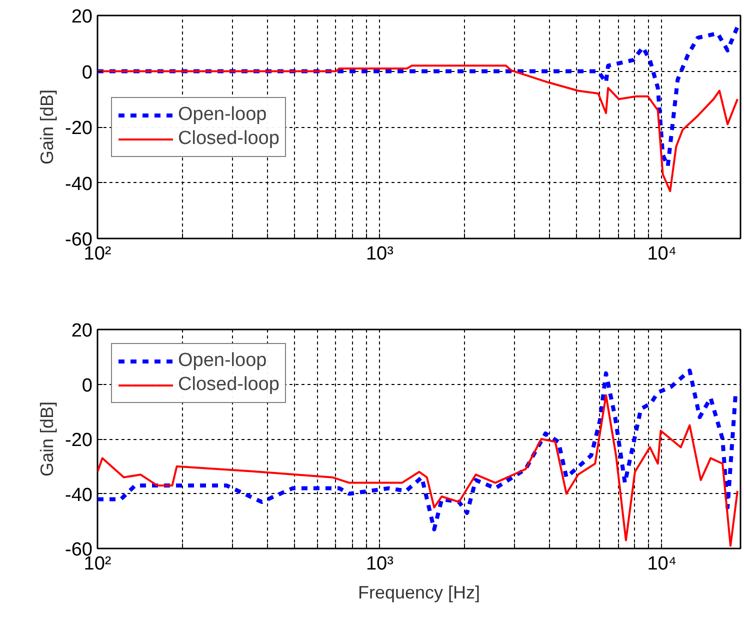 This screenshot has height=628, width=744. I want to click on x-axis-title: Frequency [Hz], so click(419, 592).